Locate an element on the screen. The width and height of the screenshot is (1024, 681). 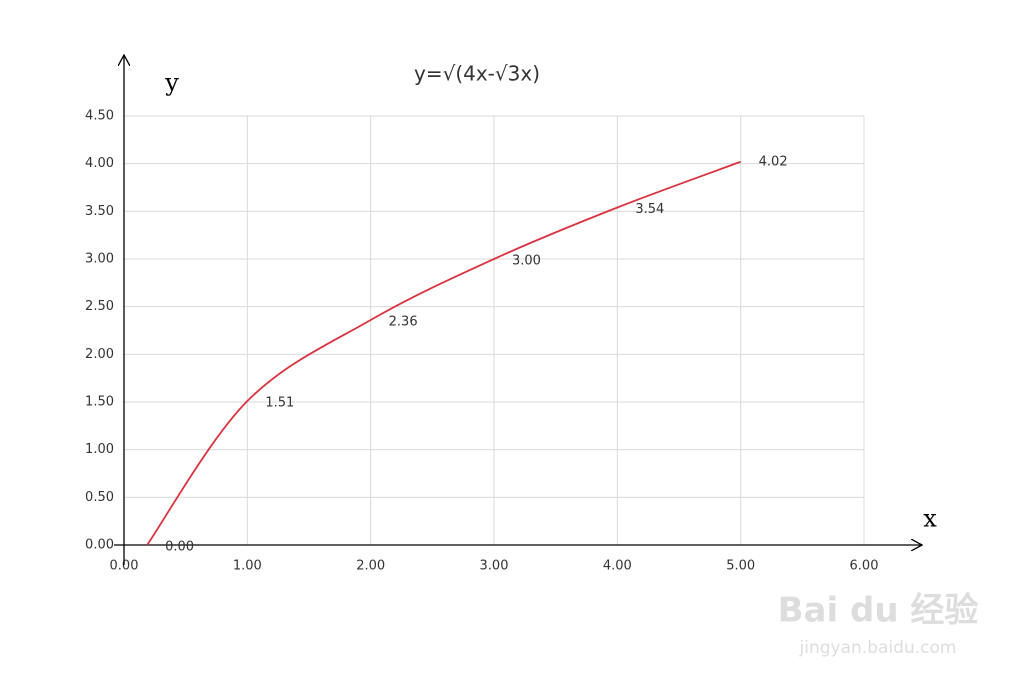
data-label: 2.36 is located at coordinates (403, 322).